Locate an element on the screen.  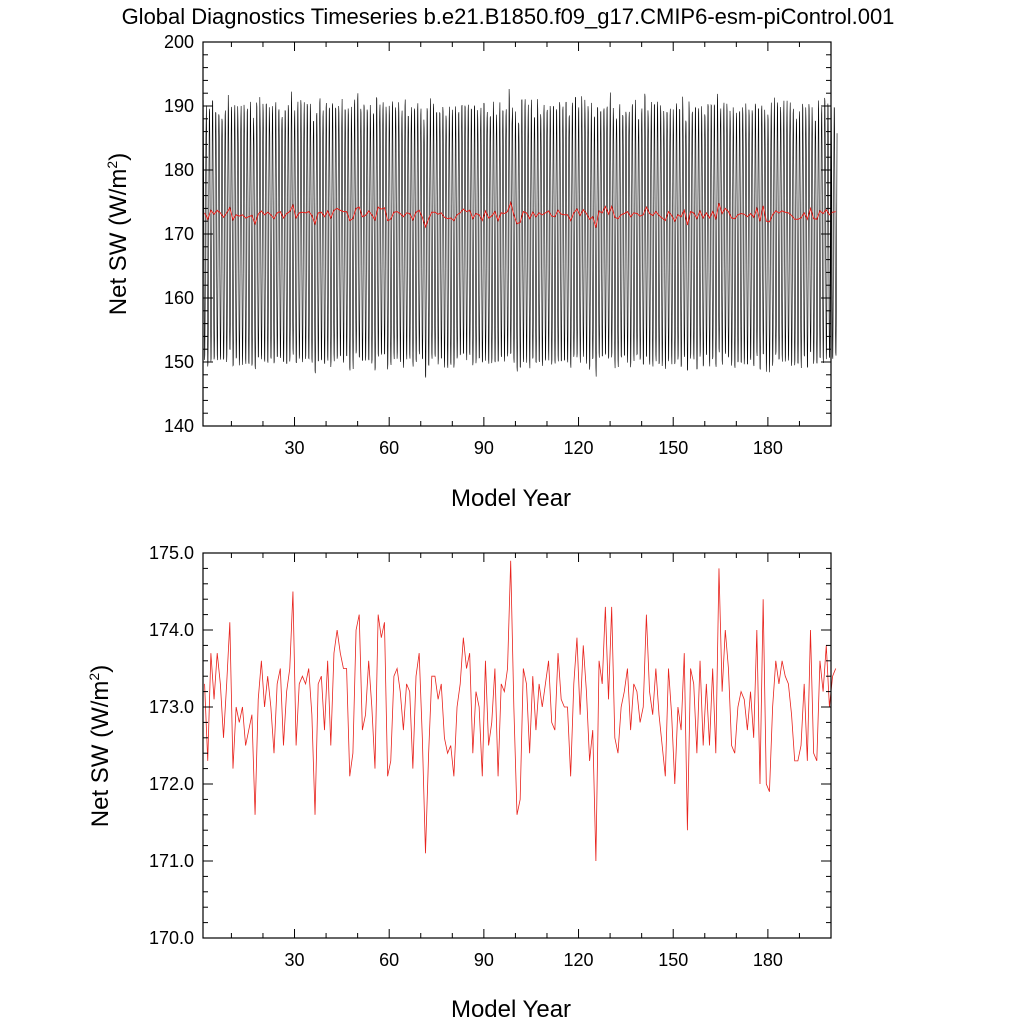
top-x-tick-label: 90 is located at coordinates (484, 448).